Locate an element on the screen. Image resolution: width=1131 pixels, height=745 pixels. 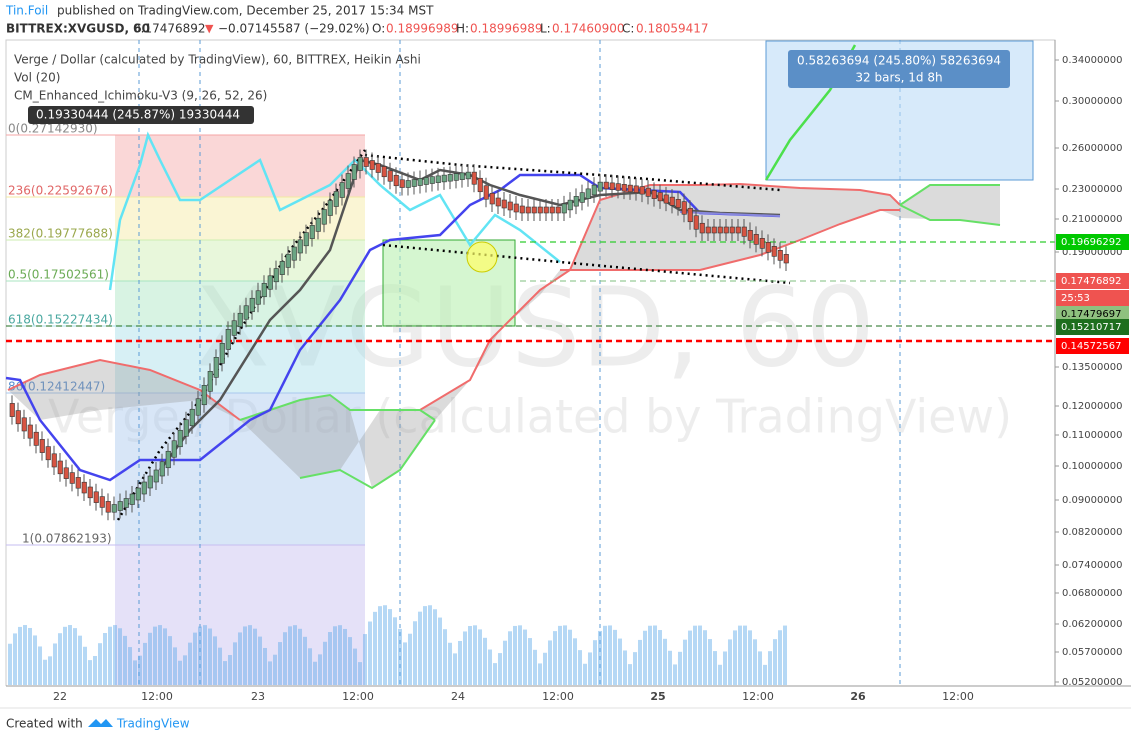
legend-item: CM_Enhanced_Ichimoku-V3 (9, 26, 52, 26) is located at coordinates (140, 96).